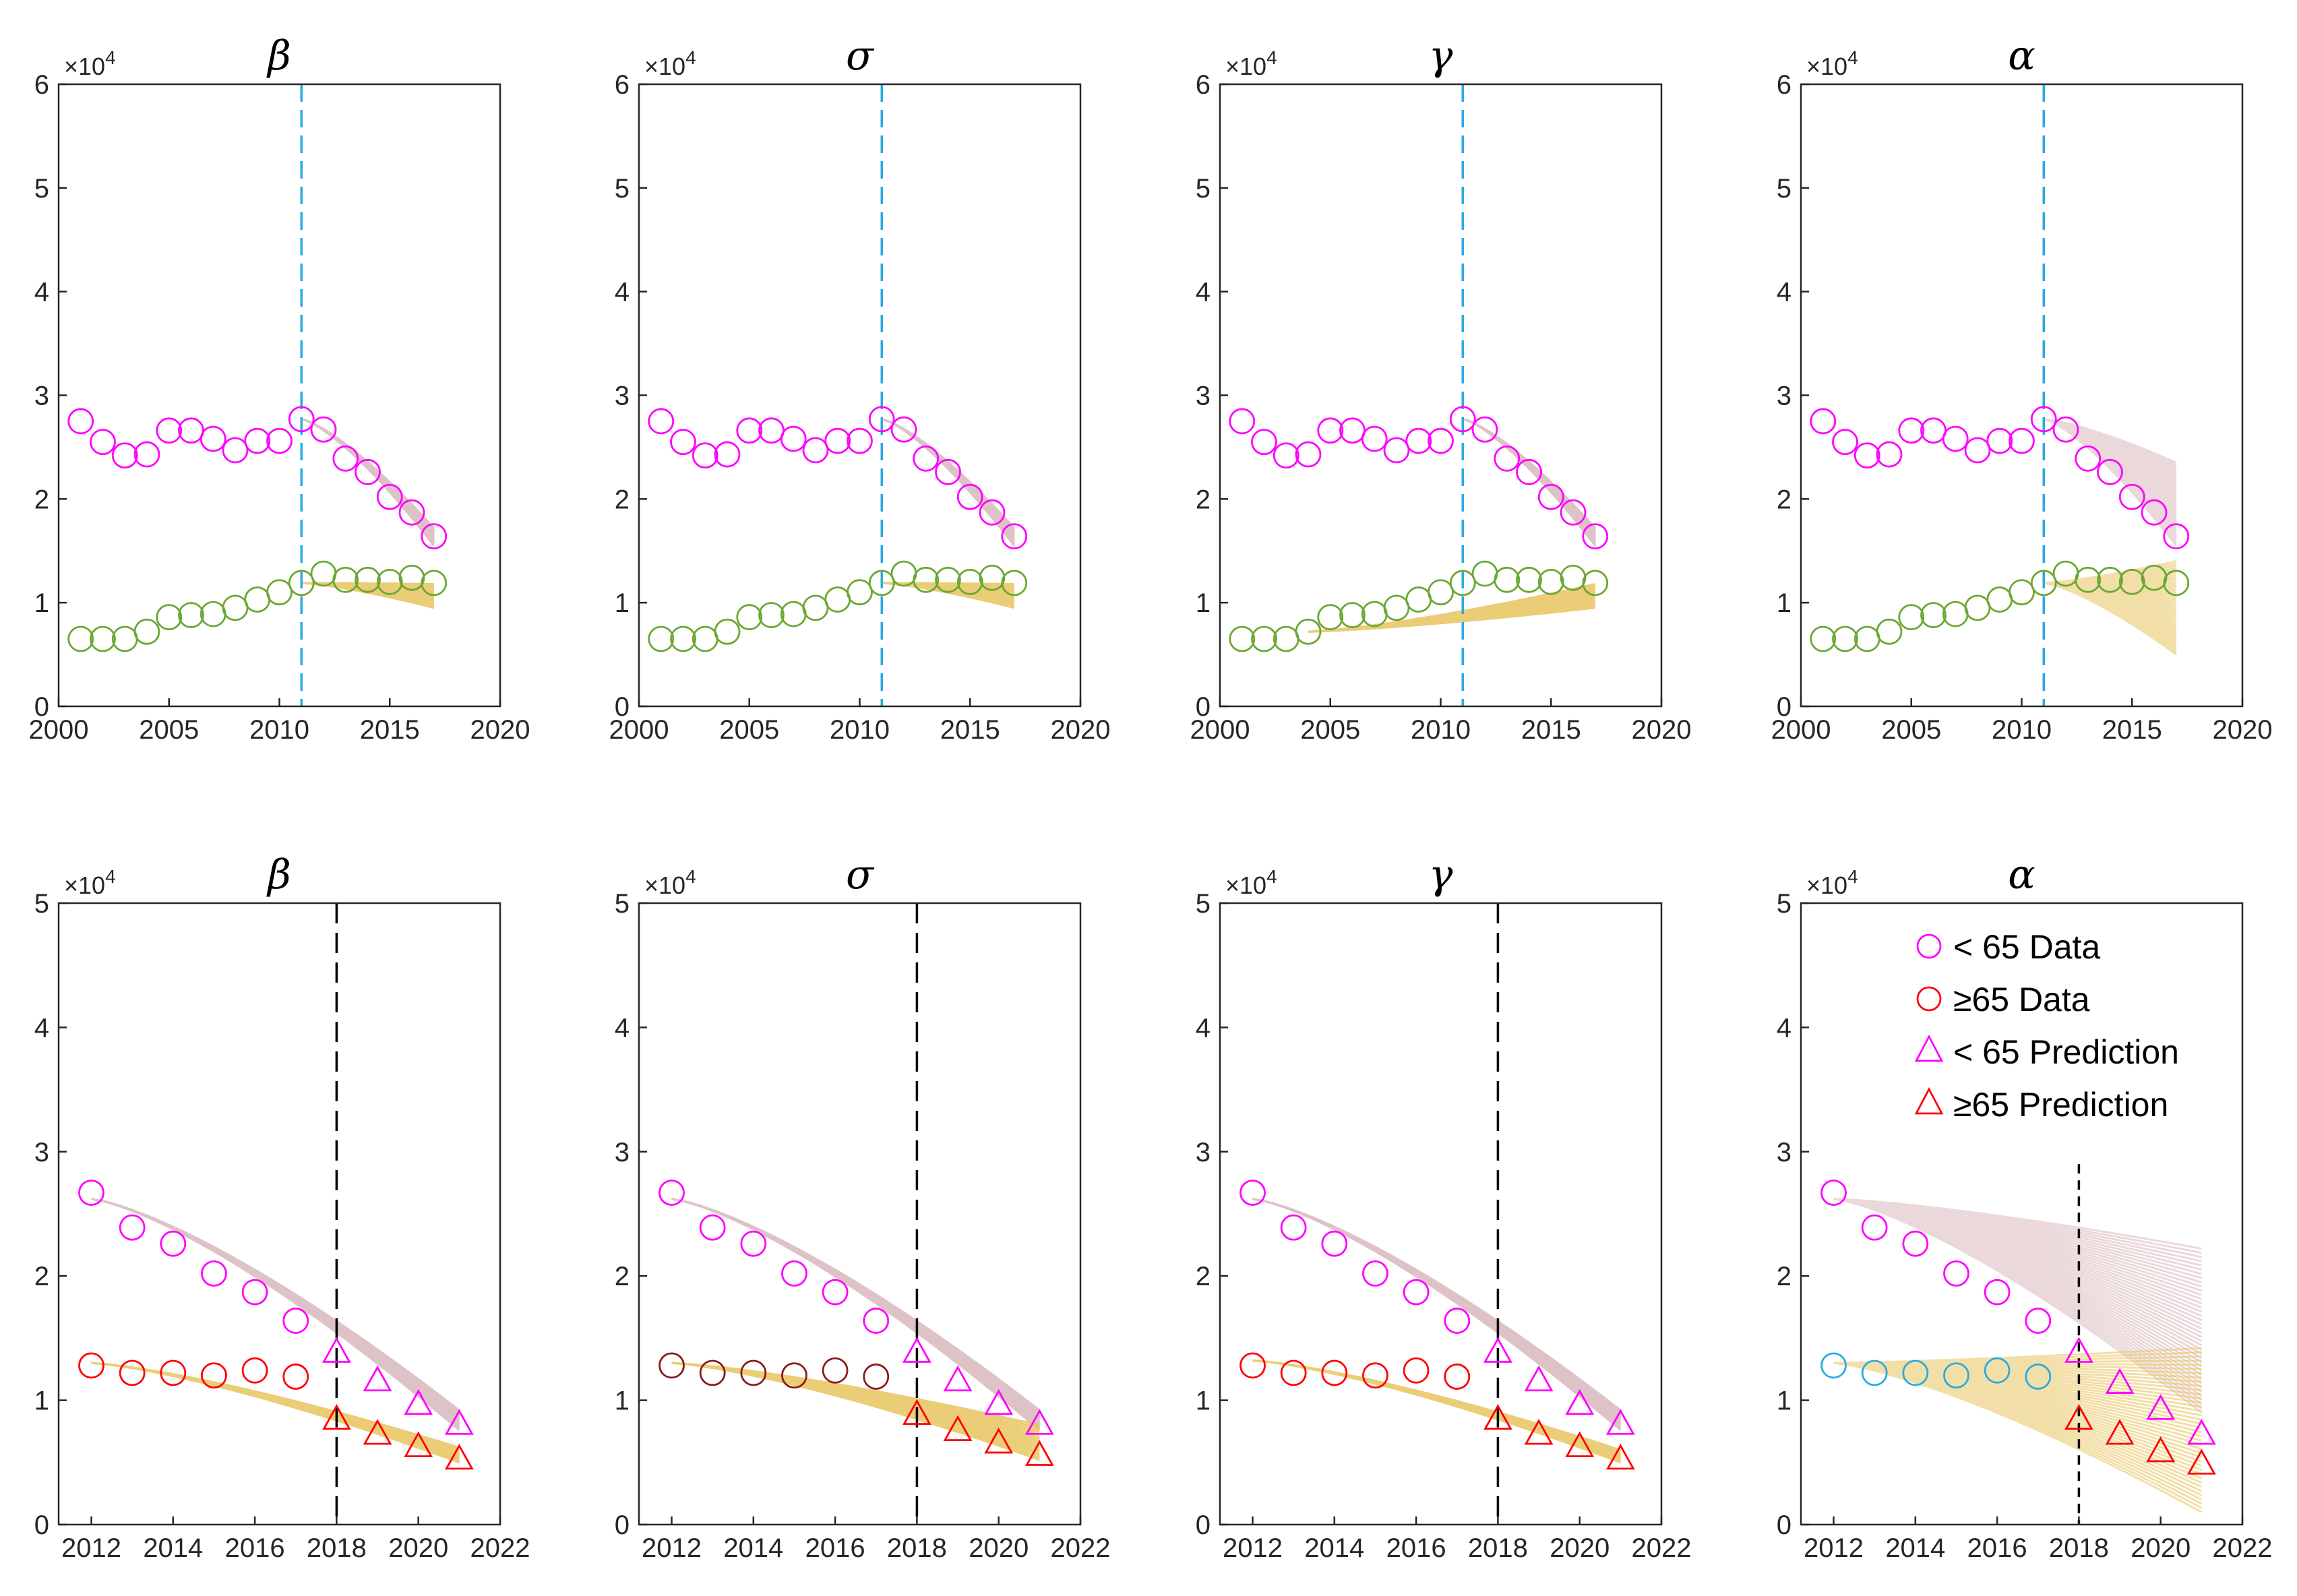  I want to click on chart-7-ytick-label: 5, so click(1784, 904).